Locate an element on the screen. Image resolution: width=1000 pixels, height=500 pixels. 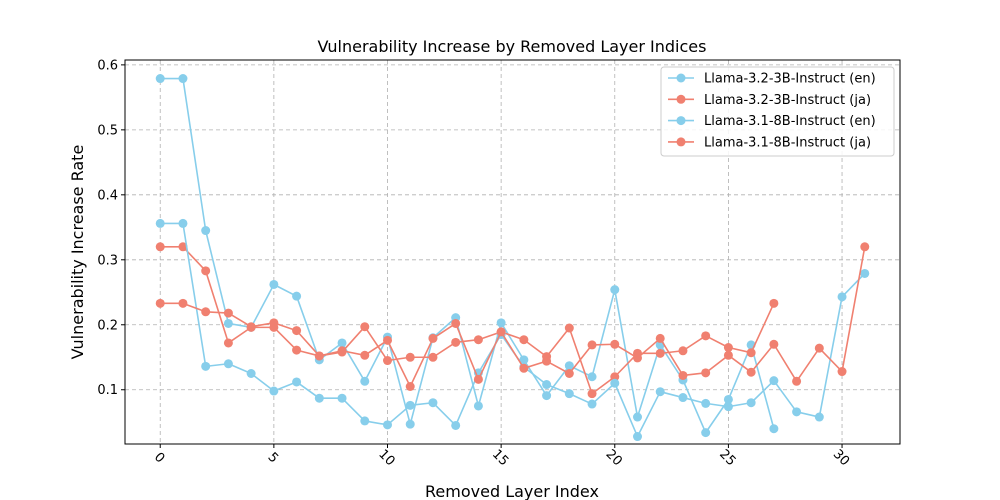
y-tick-label: 0.1 is located at coordinates (107, 390).